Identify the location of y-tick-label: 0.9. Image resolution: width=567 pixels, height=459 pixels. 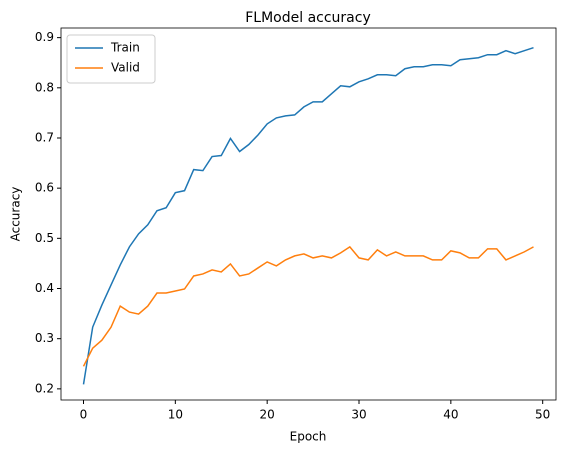
(44, 37).